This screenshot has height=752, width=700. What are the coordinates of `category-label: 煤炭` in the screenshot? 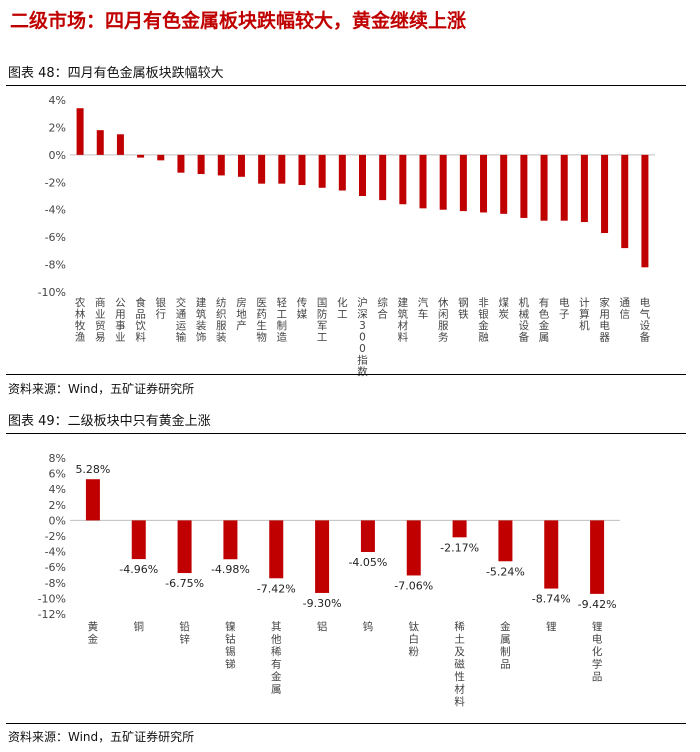 It's located at (503, 308).